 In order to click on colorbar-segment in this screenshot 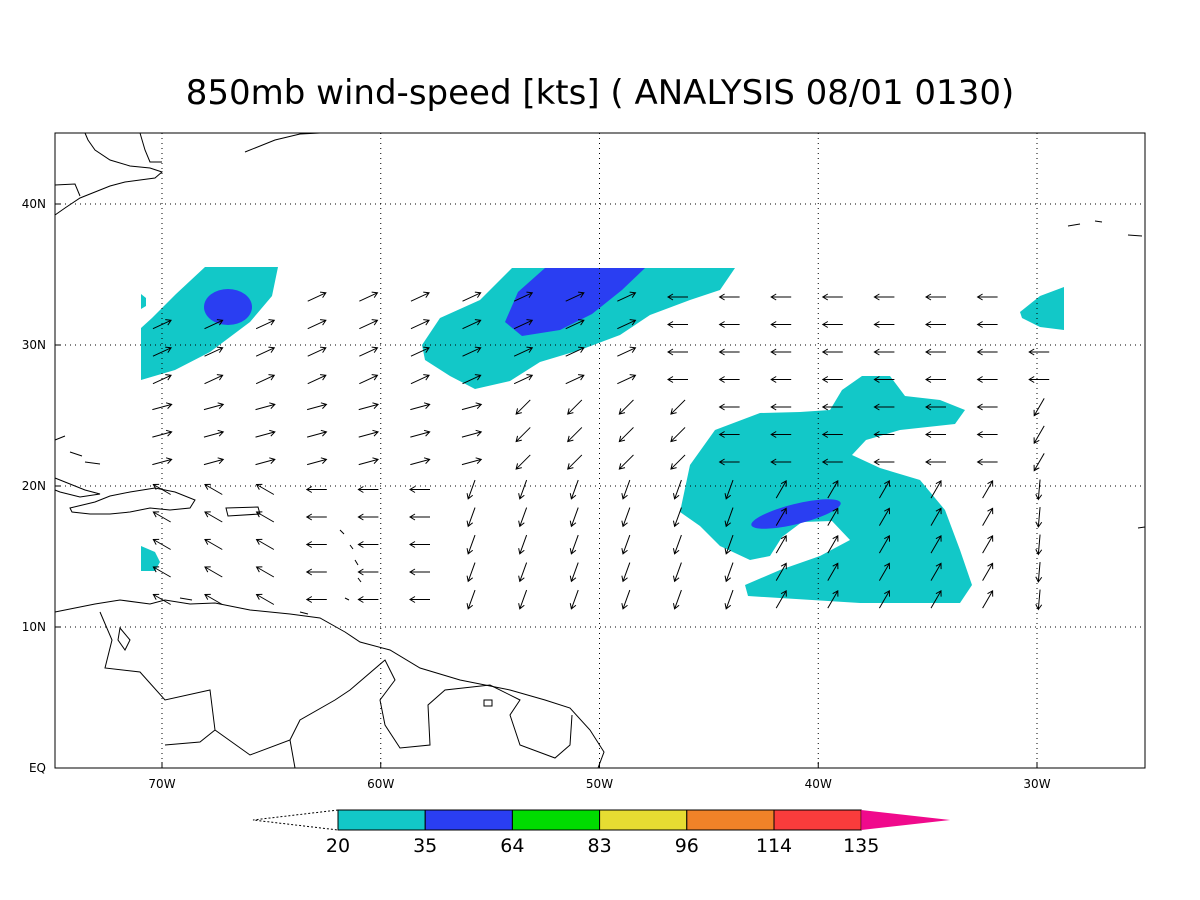, I will do `click(468, 820)`.